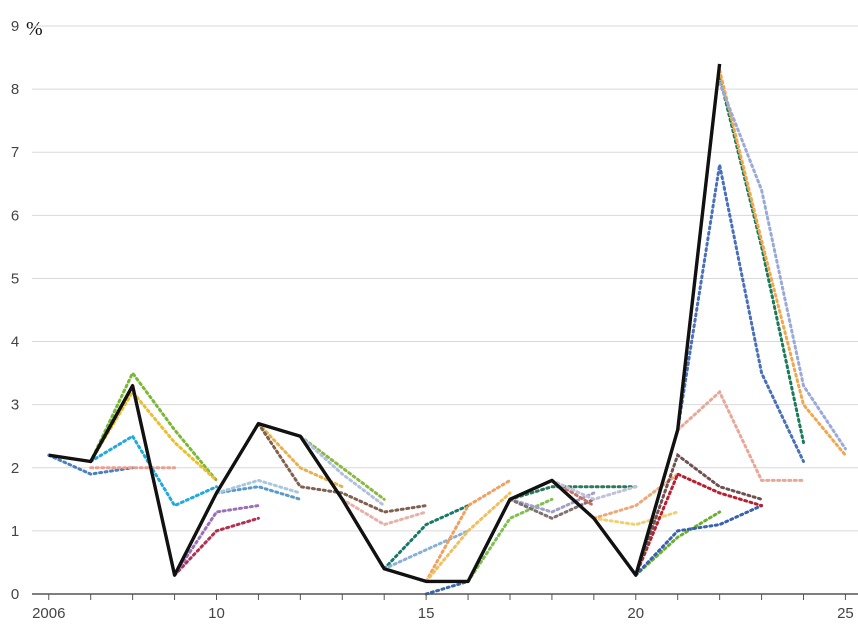 The width and height of the screenshot is (858, 624). What do you see at coordinates (216, 613) in the screenshot?
I see `x-tick-label: 10` at bounding box center [216, 613].